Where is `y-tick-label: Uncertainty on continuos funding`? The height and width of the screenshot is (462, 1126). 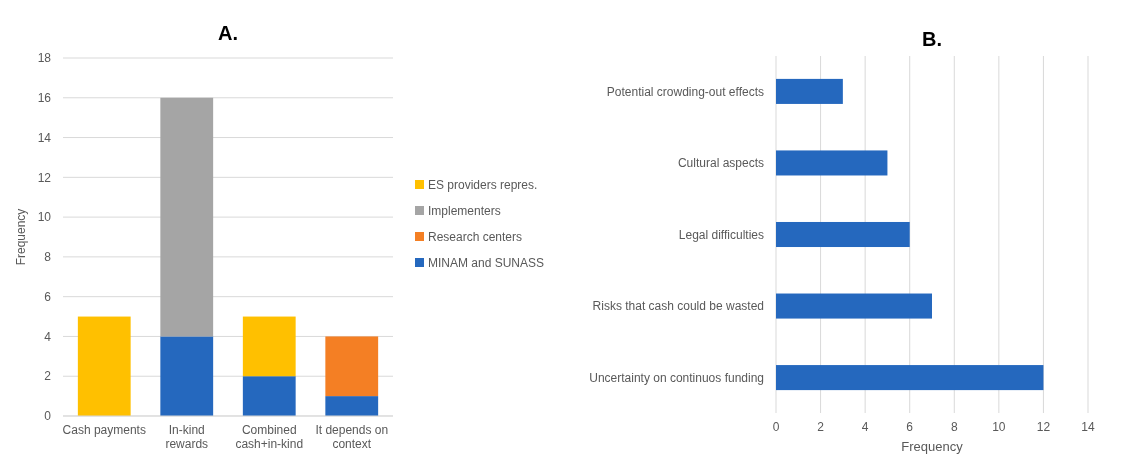
y-tick-label: Uncertainty on continuos funding is located at coordinates (676, 377).